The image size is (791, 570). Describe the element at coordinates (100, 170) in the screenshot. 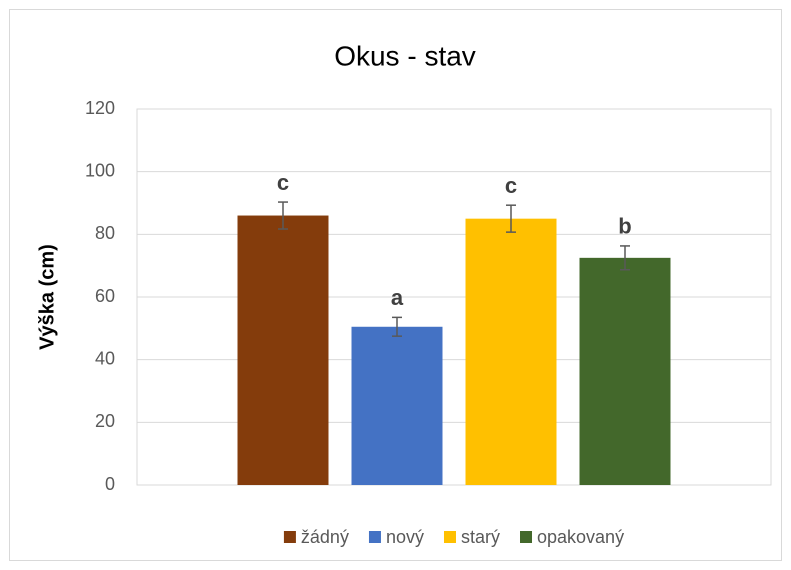

I see `y-tick-label: 100` at that location.